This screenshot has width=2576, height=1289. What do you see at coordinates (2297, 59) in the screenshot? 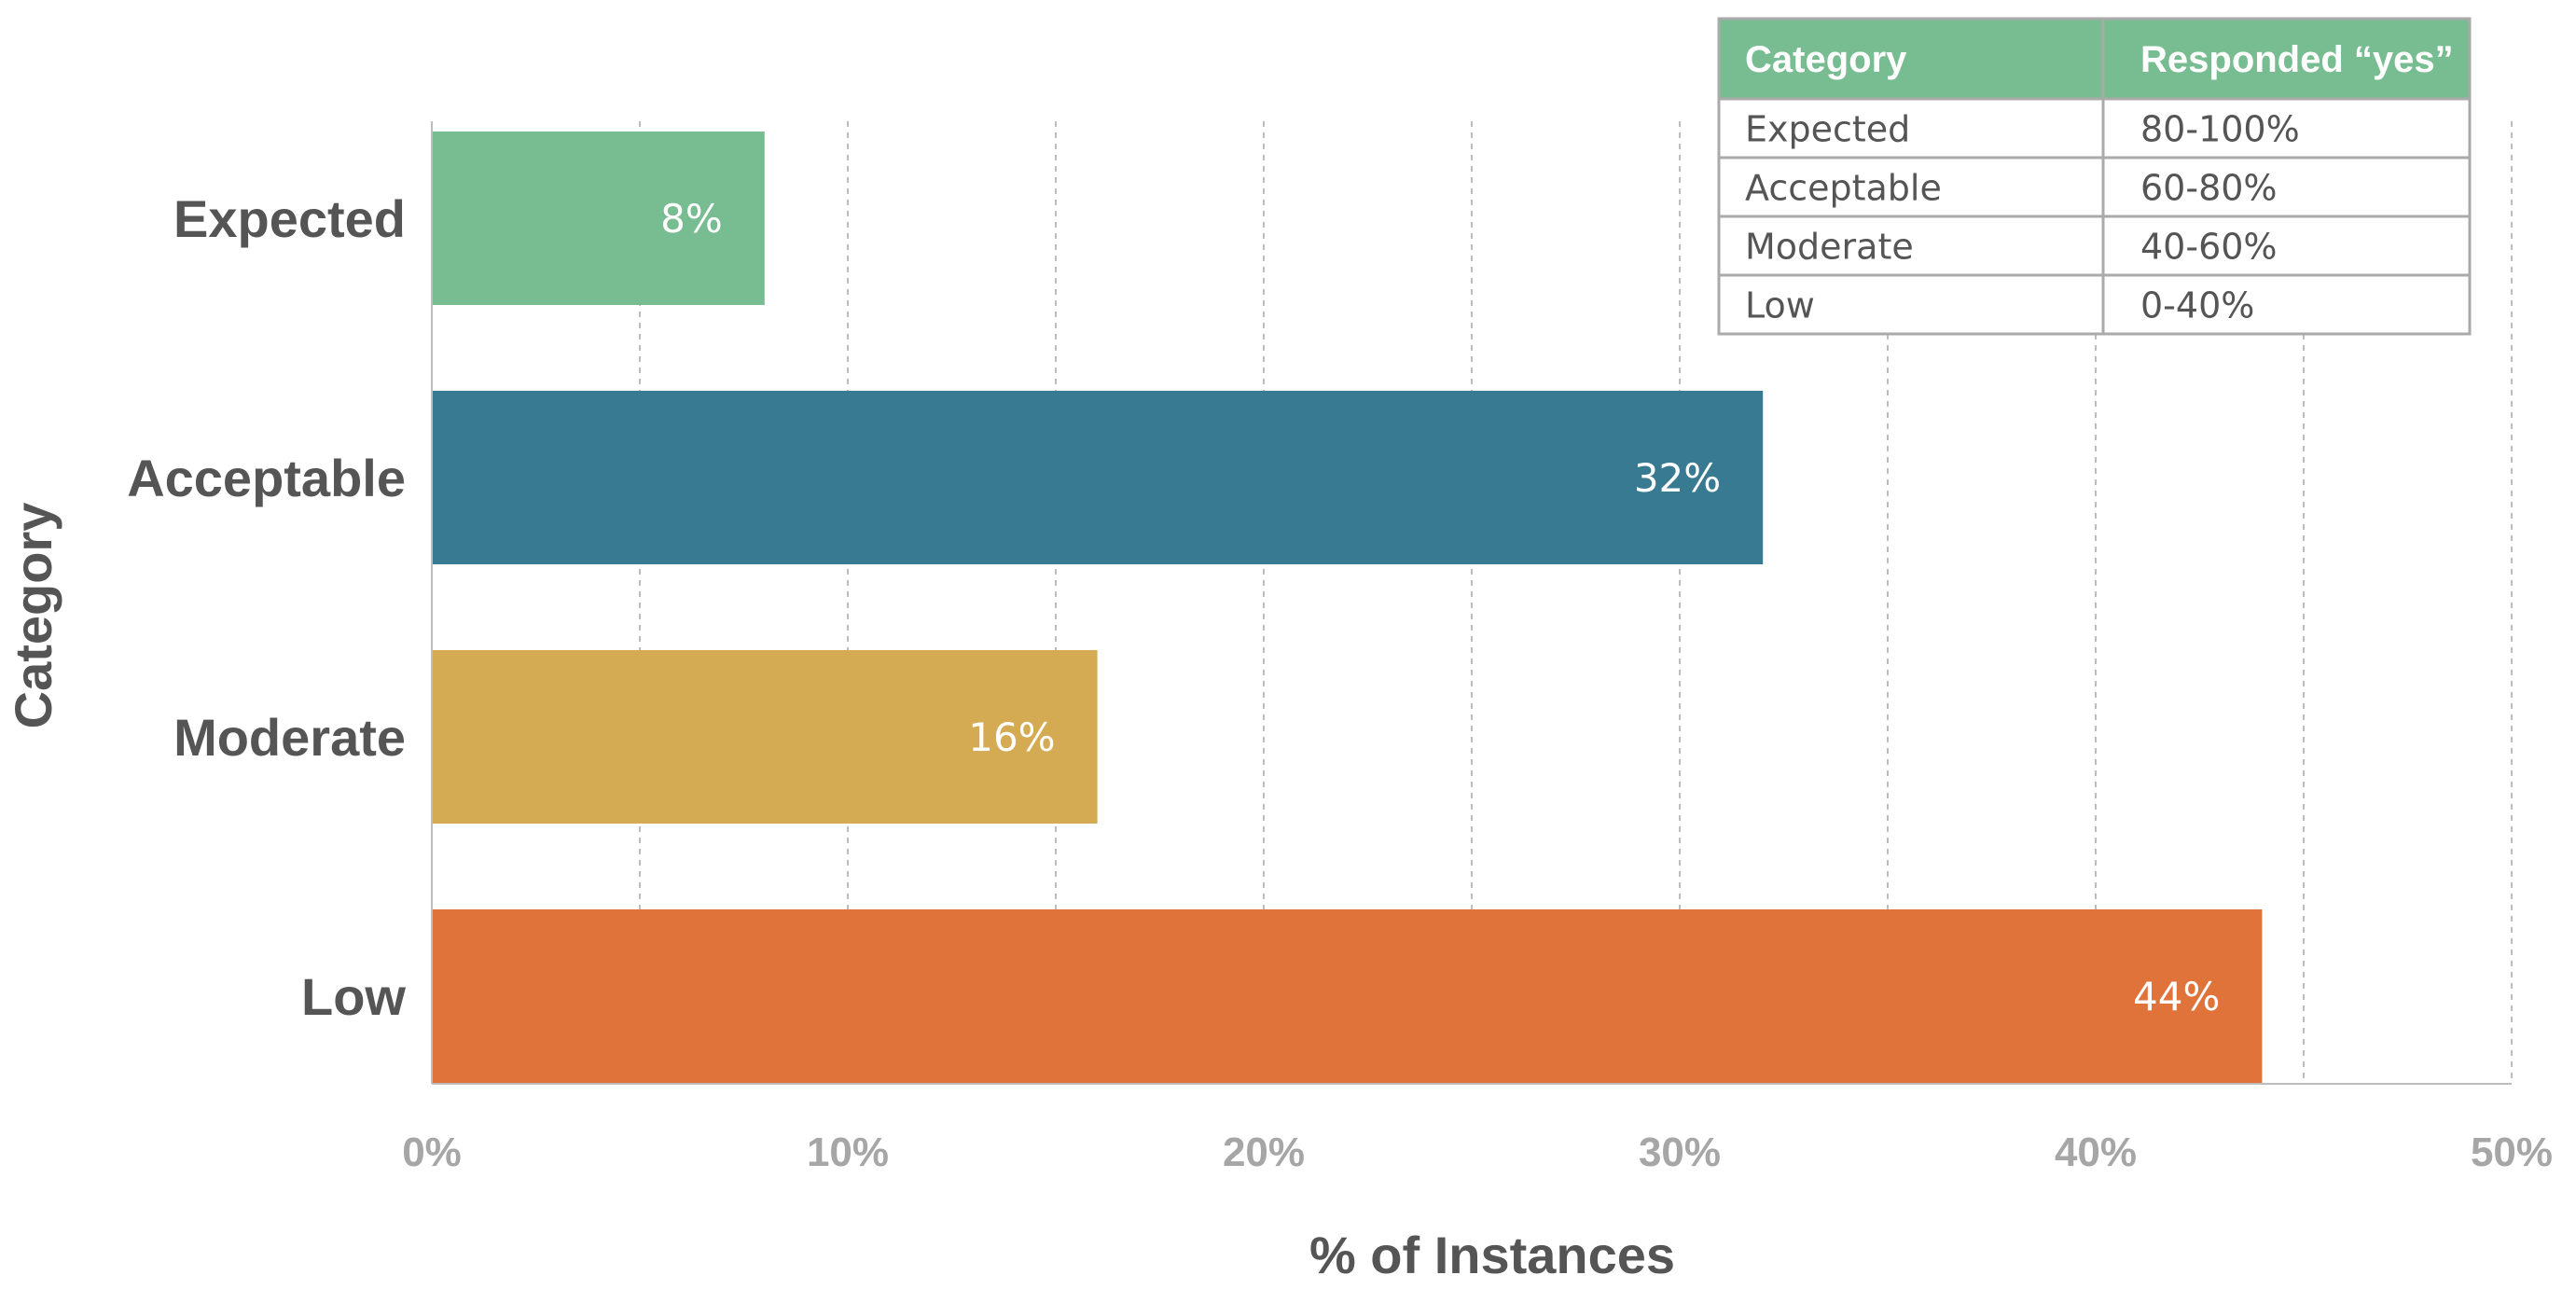
I see `table-header-cell: Responded “yes”` at bounding box center [2297, 59].